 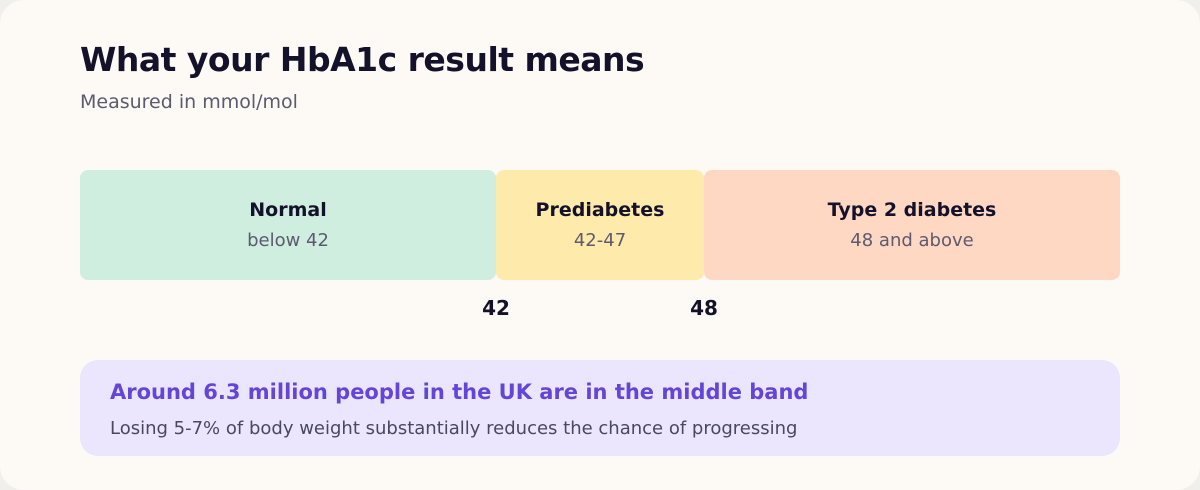 I want to click on threshold-label-42: 42, so click(x=496, y=308).